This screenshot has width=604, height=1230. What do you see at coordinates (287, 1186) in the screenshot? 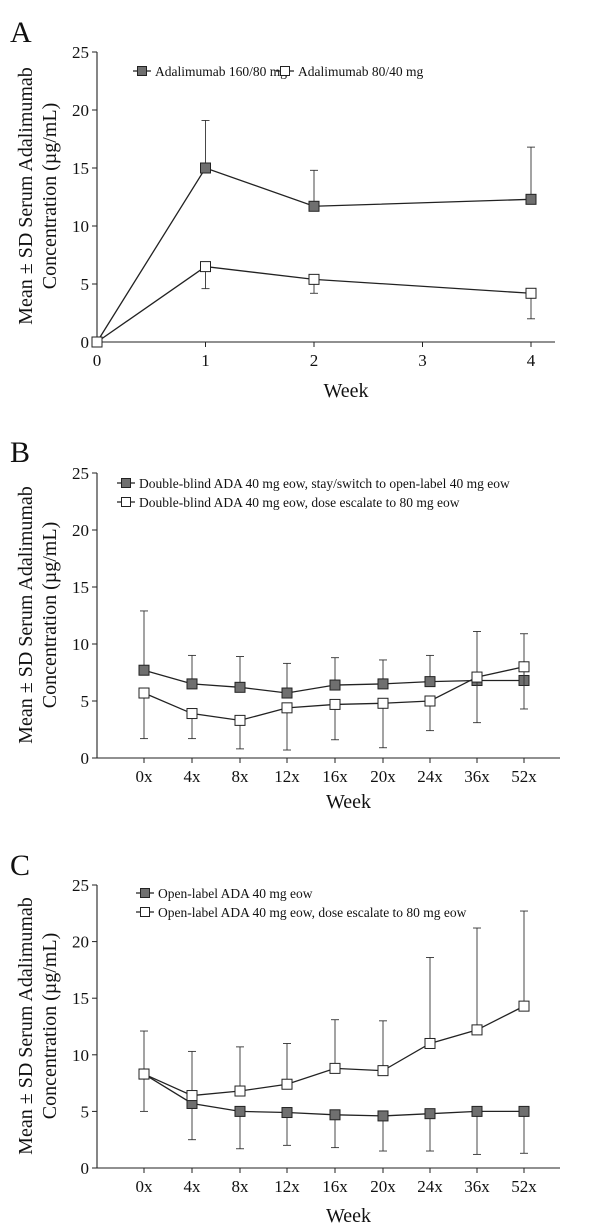
I see `x-tick-label: 12x` at bounding box center [287, 1186].